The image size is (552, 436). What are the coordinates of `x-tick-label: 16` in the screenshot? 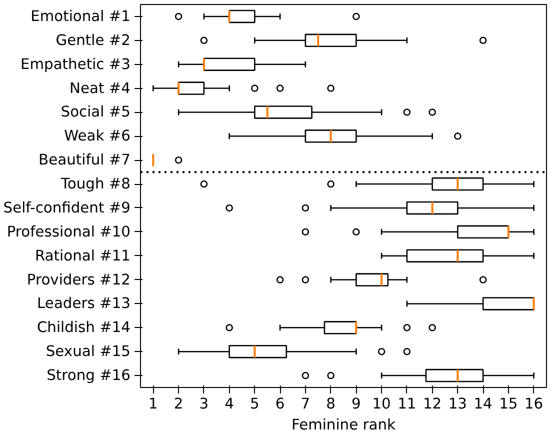 It's located at (534, 404).